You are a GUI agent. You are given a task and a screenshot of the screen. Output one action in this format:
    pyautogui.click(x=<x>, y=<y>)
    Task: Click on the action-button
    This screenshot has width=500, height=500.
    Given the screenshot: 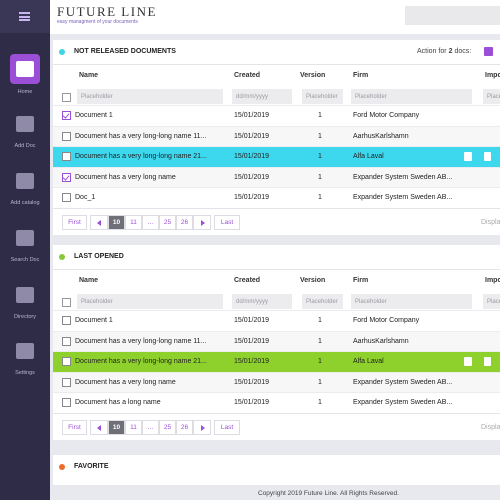 What is the action you would take?
    pyautogui.click(x=488, y=51)
    